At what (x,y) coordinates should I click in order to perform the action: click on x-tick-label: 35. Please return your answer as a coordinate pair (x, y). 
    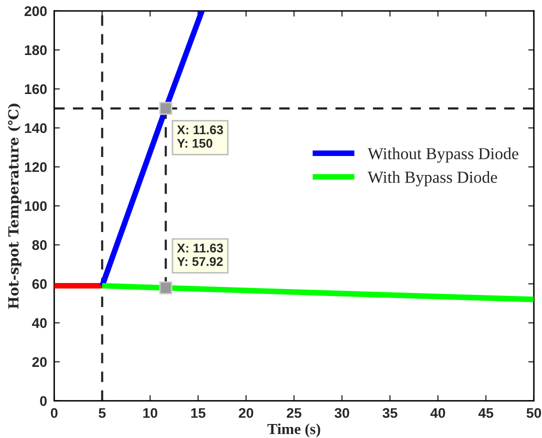
    Looking at the image, I should click on (390, 413).